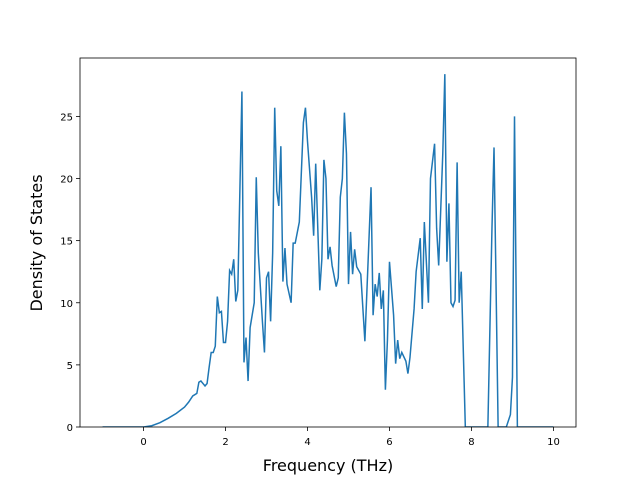 The image size is (640, 480). What do you see at coordinates (66, 180) in the screenshot?
I see `y-tick-label: 20` at bounding box center [66, 180].